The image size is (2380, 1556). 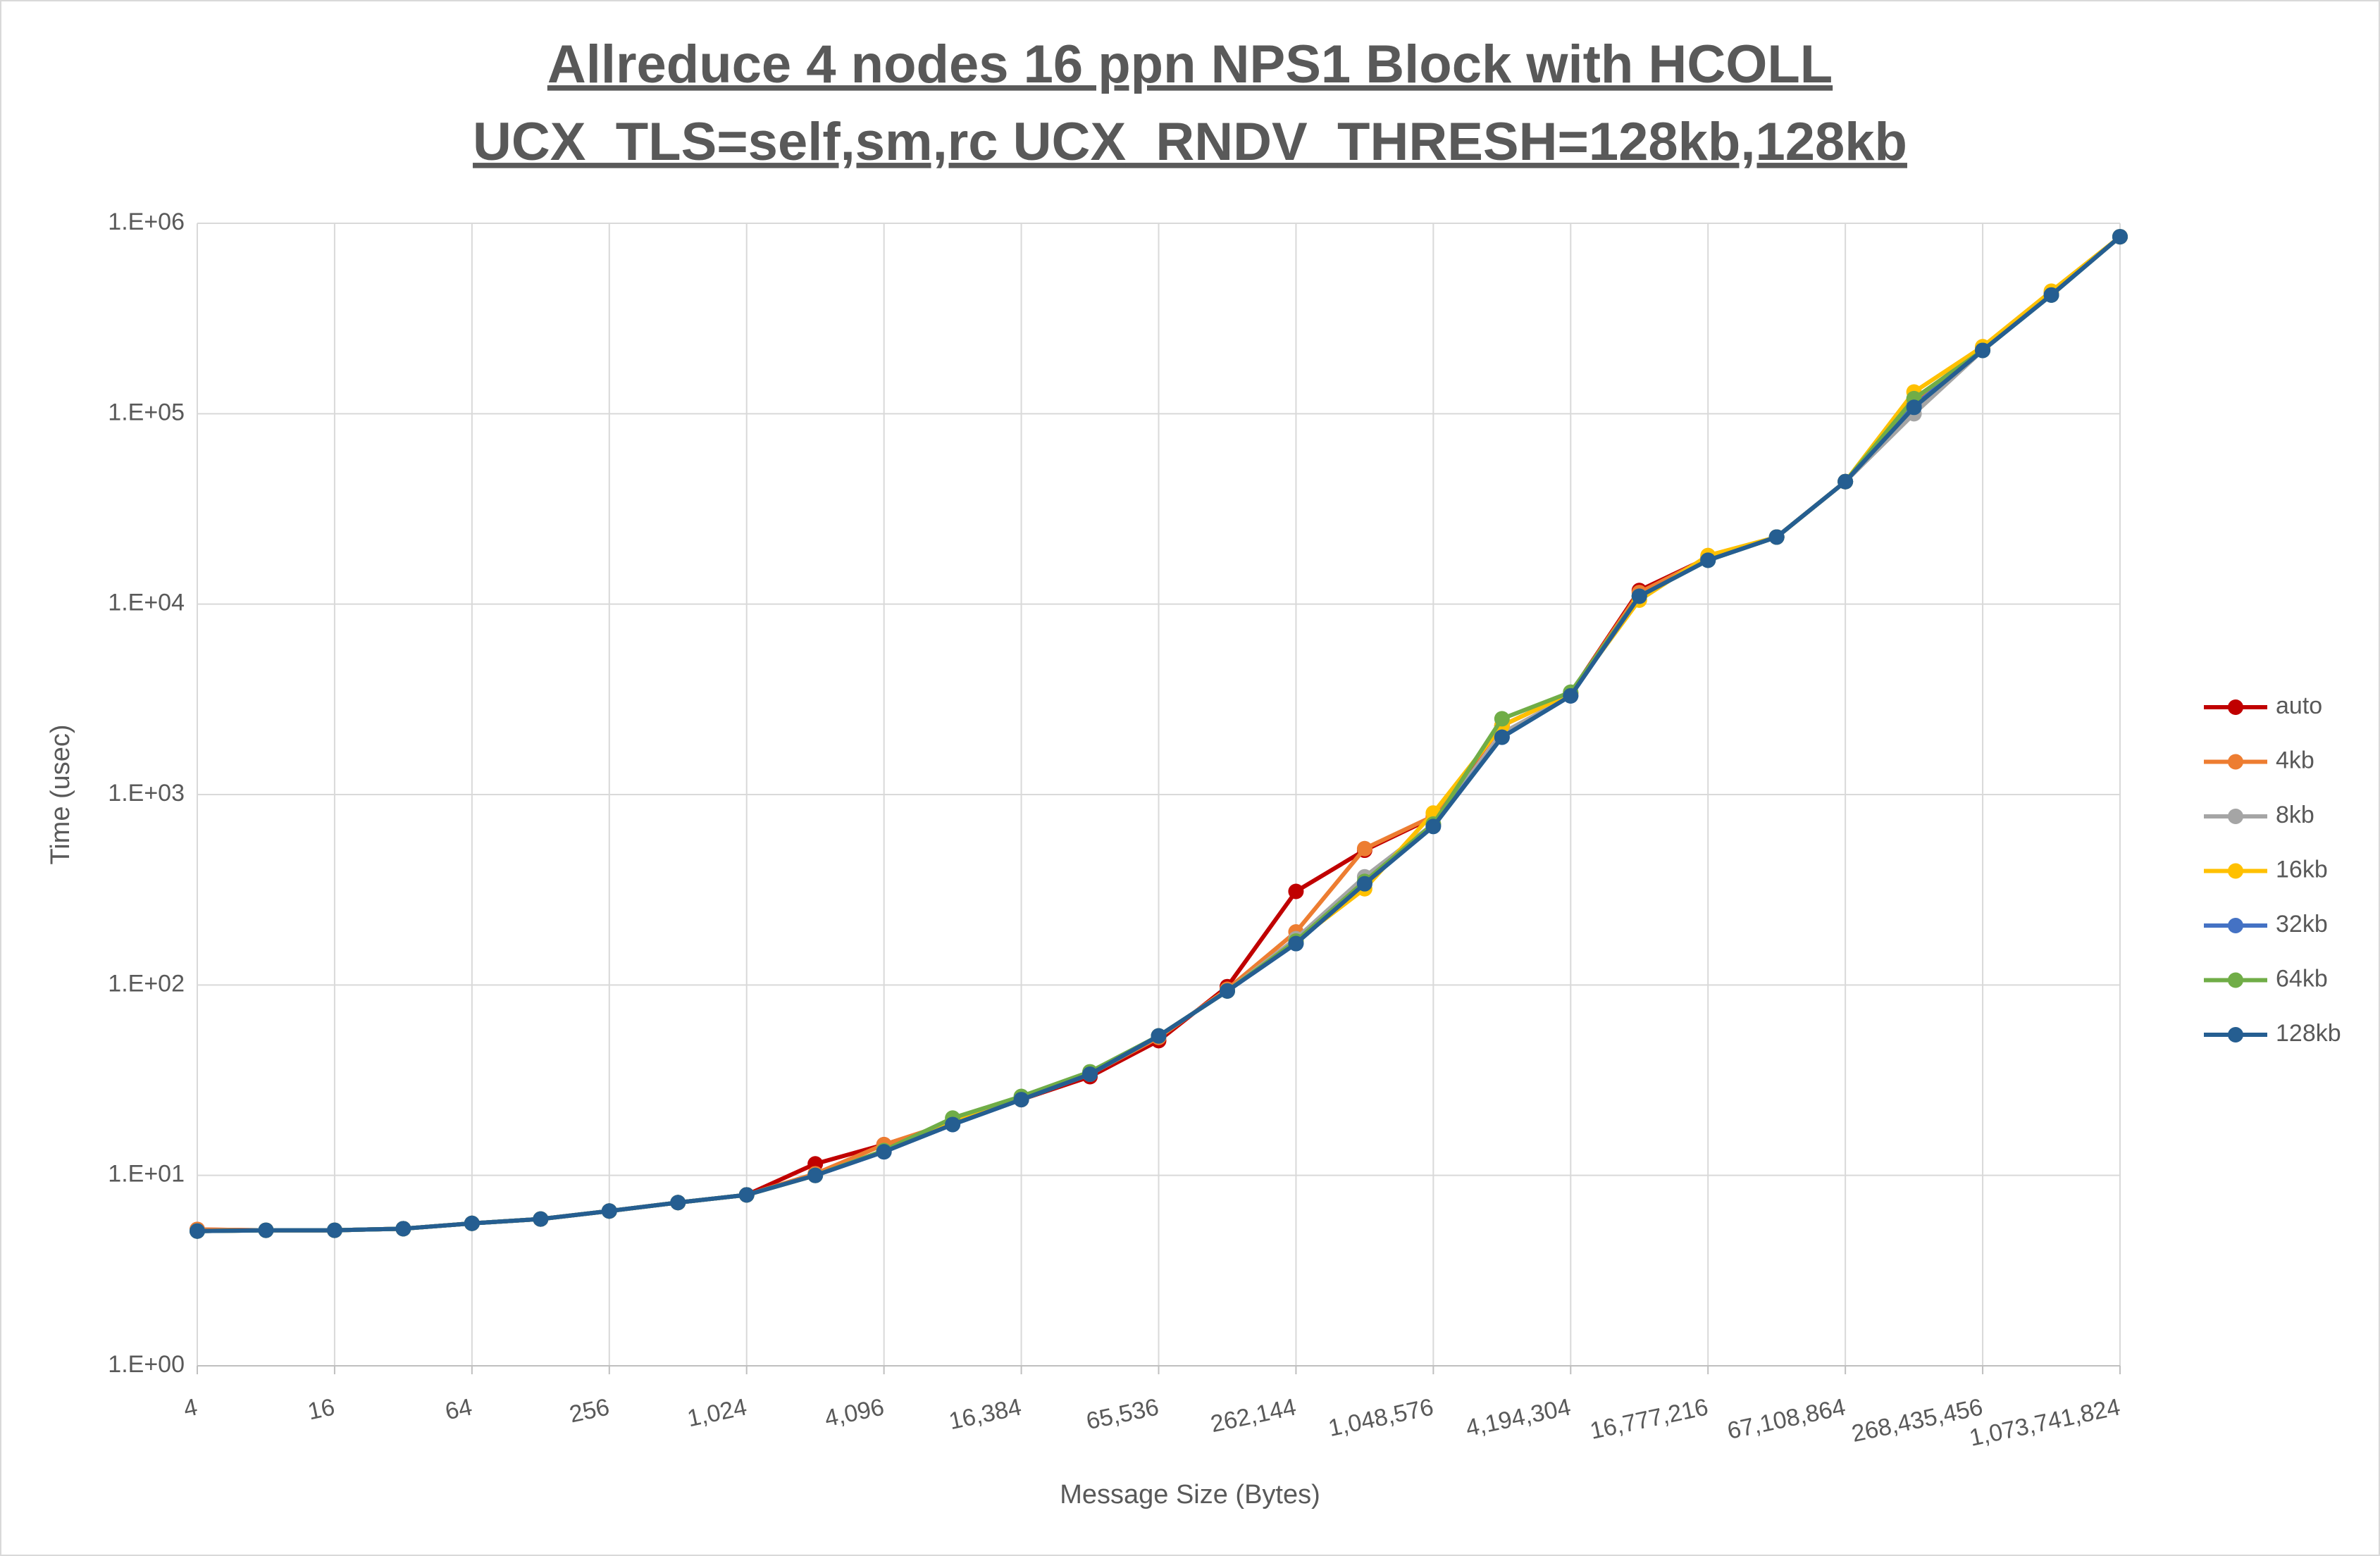 I want to click on legend-label: 16kb, so click(x=2302, y=869).